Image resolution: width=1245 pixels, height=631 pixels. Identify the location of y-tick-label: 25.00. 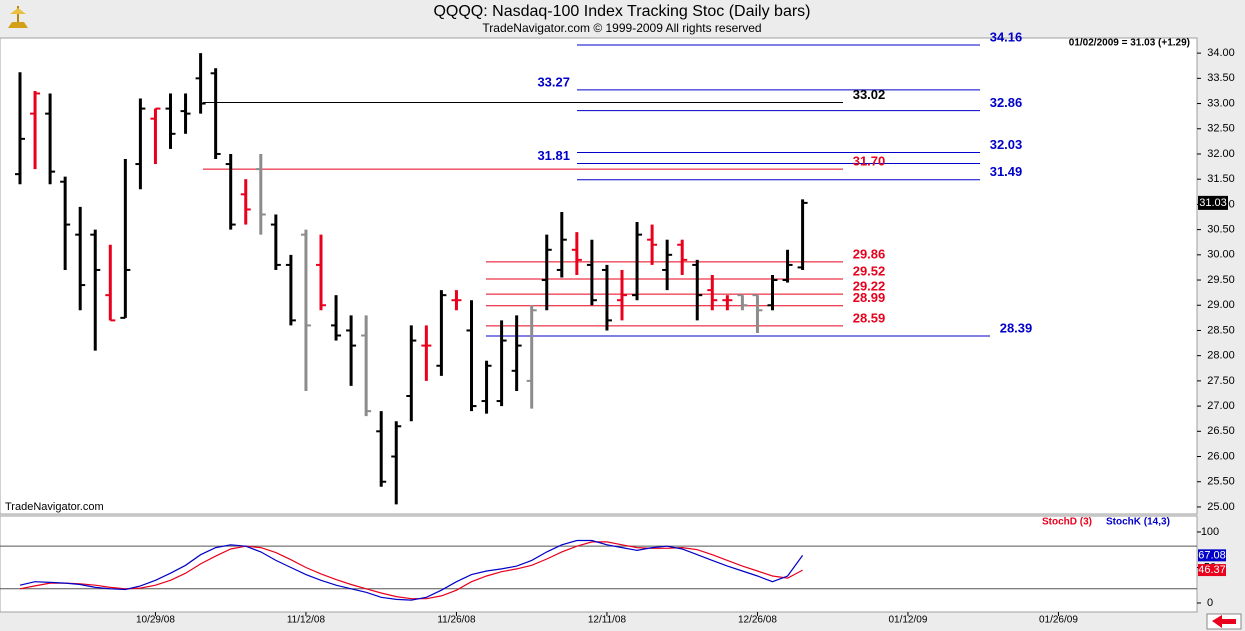
(1221, 507).